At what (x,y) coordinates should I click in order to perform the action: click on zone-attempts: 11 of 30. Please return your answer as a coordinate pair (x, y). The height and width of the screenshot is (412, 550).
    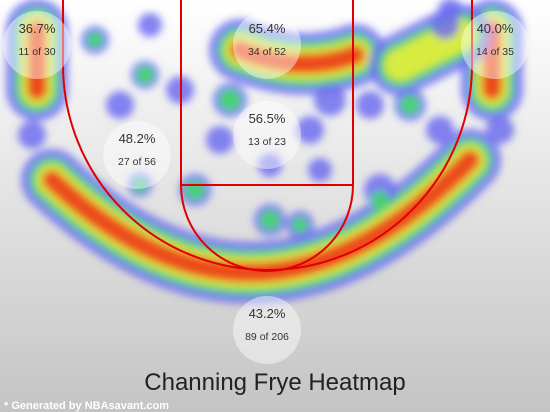
    Looking at the image, I should click on (36, 52).